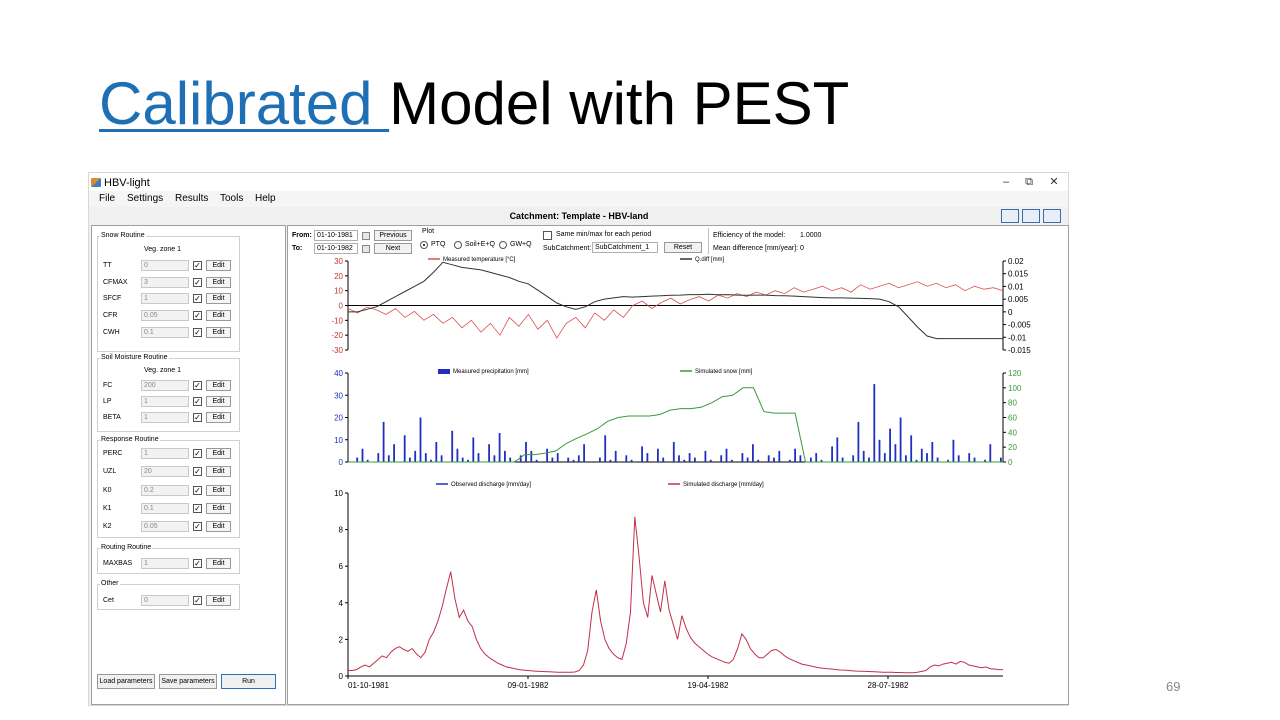 This screenshot has height=720, width=1280. Describe the element at coordinates (127, 183) in the screenshot. I see `window-title: HBV-light` at that location.